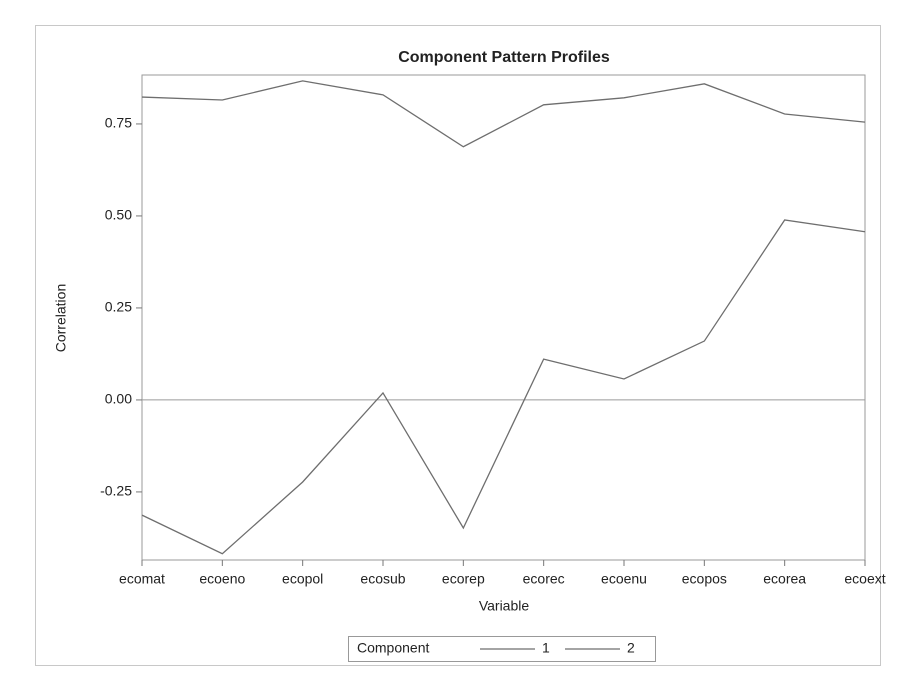  Describe the element at coordinates (118, 307) in the screenshot. I see `y-tick-label: 0.25` at that location.